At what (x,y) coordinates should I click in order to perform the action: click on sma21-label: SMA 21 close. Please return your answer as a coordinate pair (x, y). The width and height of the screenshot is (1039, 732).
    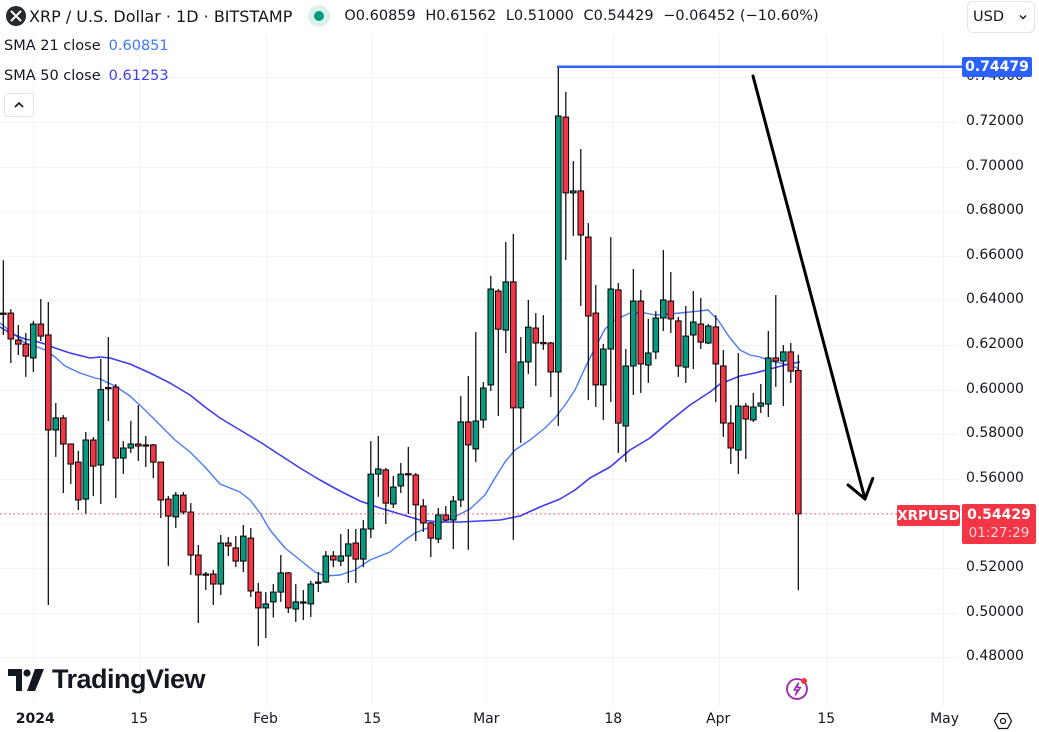
    Looking at the image, I should click on (52, 46).